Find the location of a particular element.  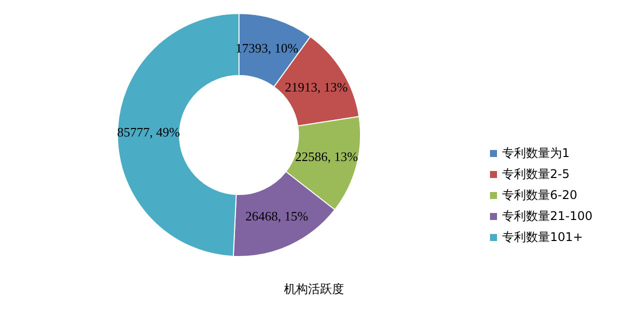

data-label: 26468, 15% is located at coordinates (276, 216).